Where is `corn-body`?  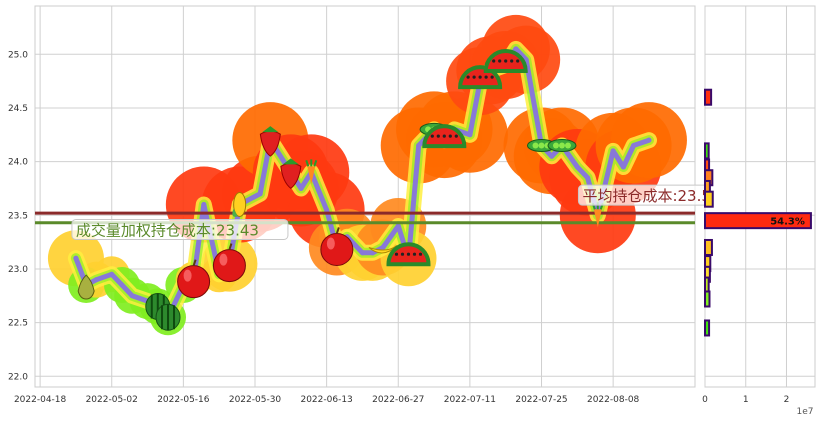 corn-body is located at coordinates (240, 205).